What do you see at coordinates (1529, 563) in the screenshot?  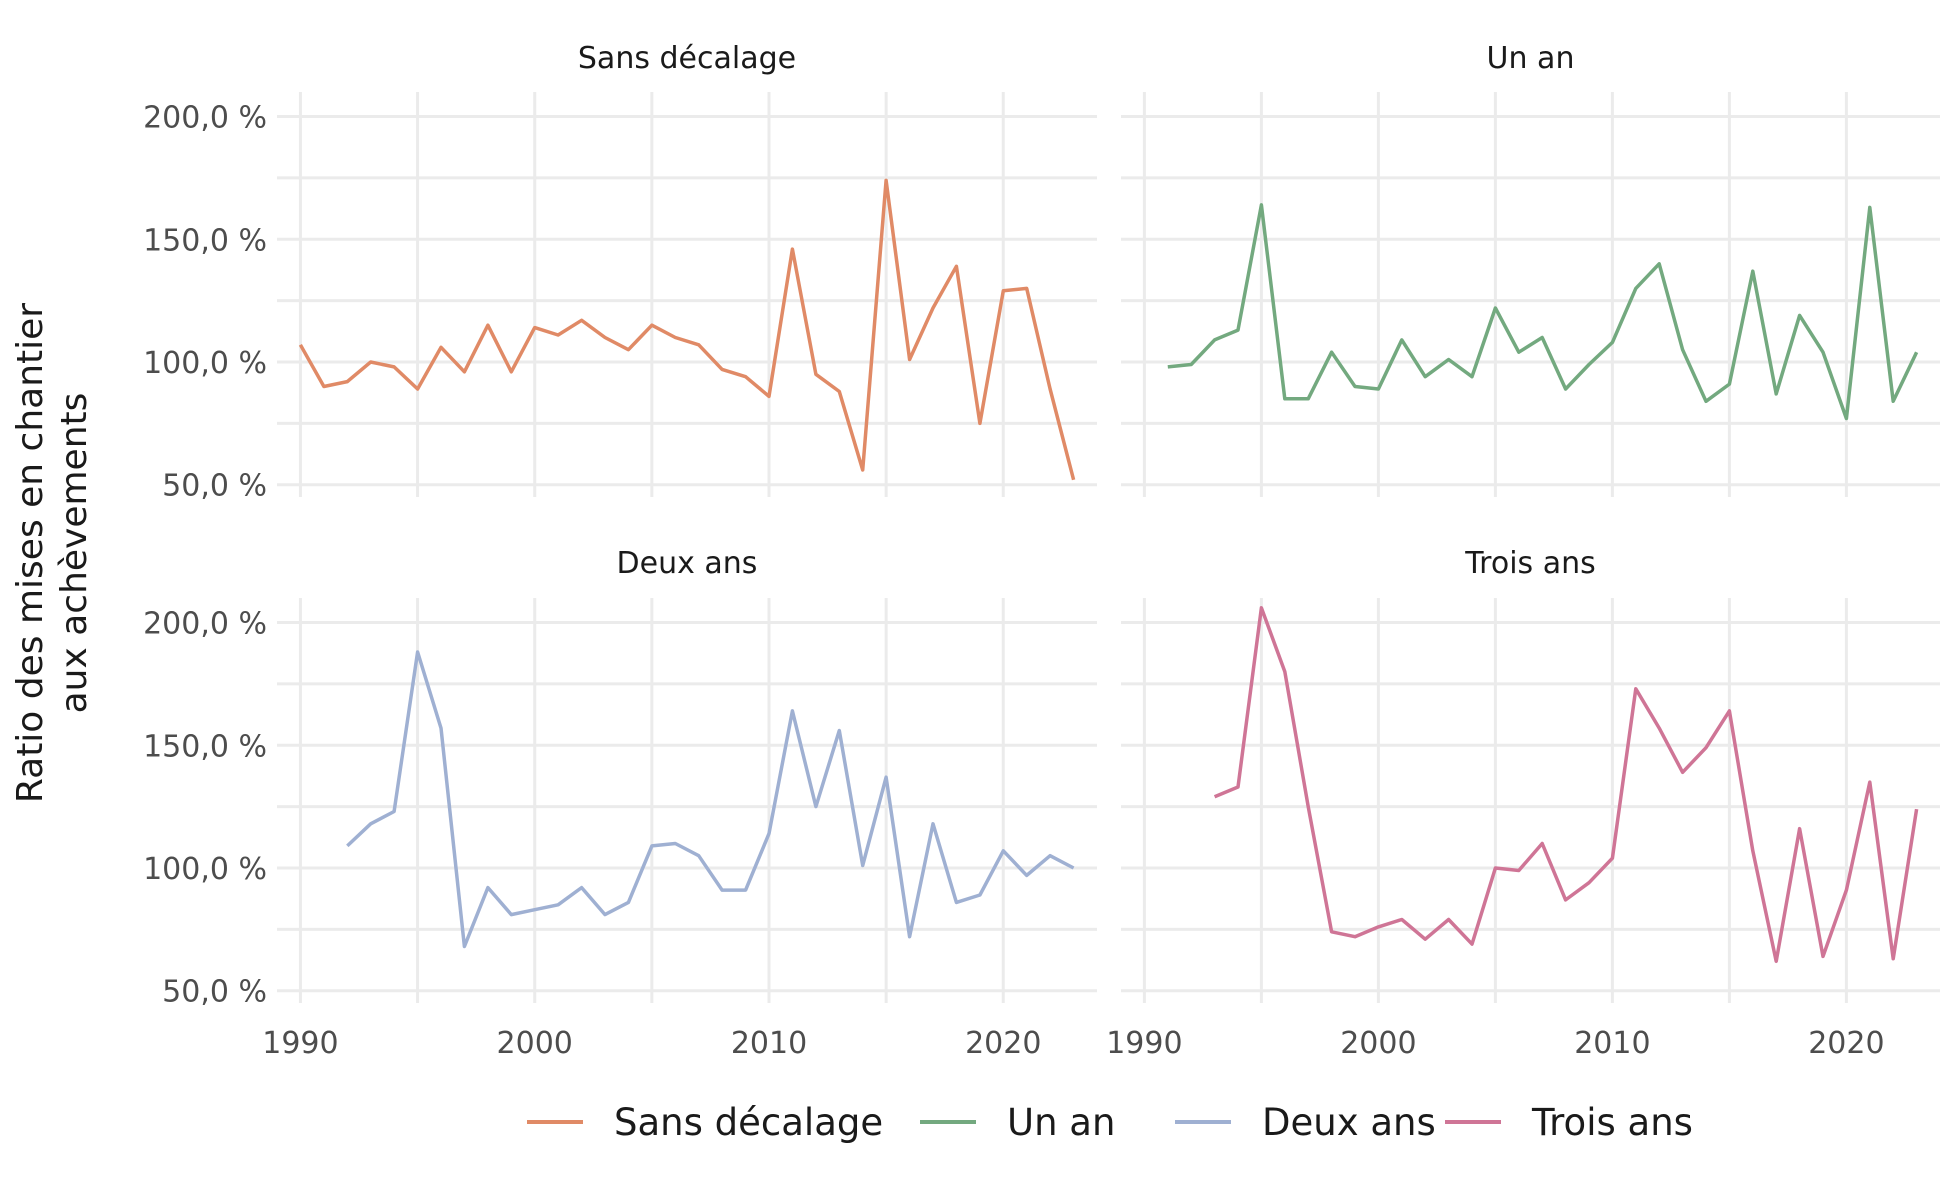 I see `panel-title: Trois ans` at bounding box center [1529, 563].